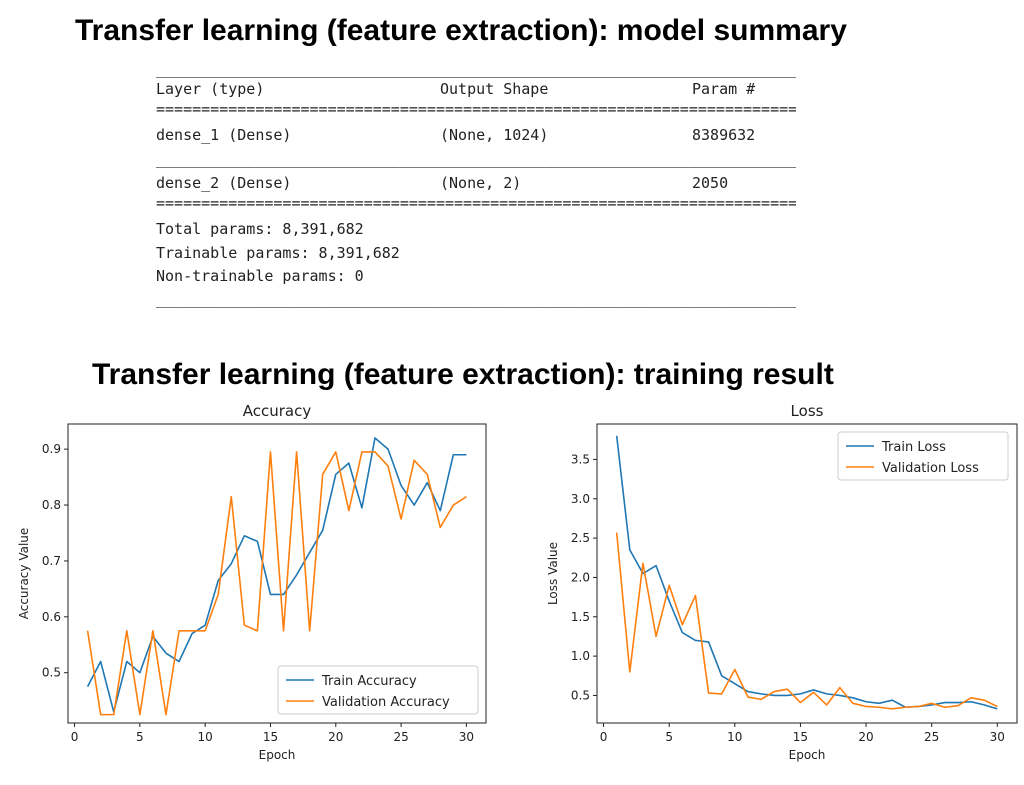 This screenshot has width=1024, height=785. I want to click on y-tick-label: 2.0, so click(580, 577).